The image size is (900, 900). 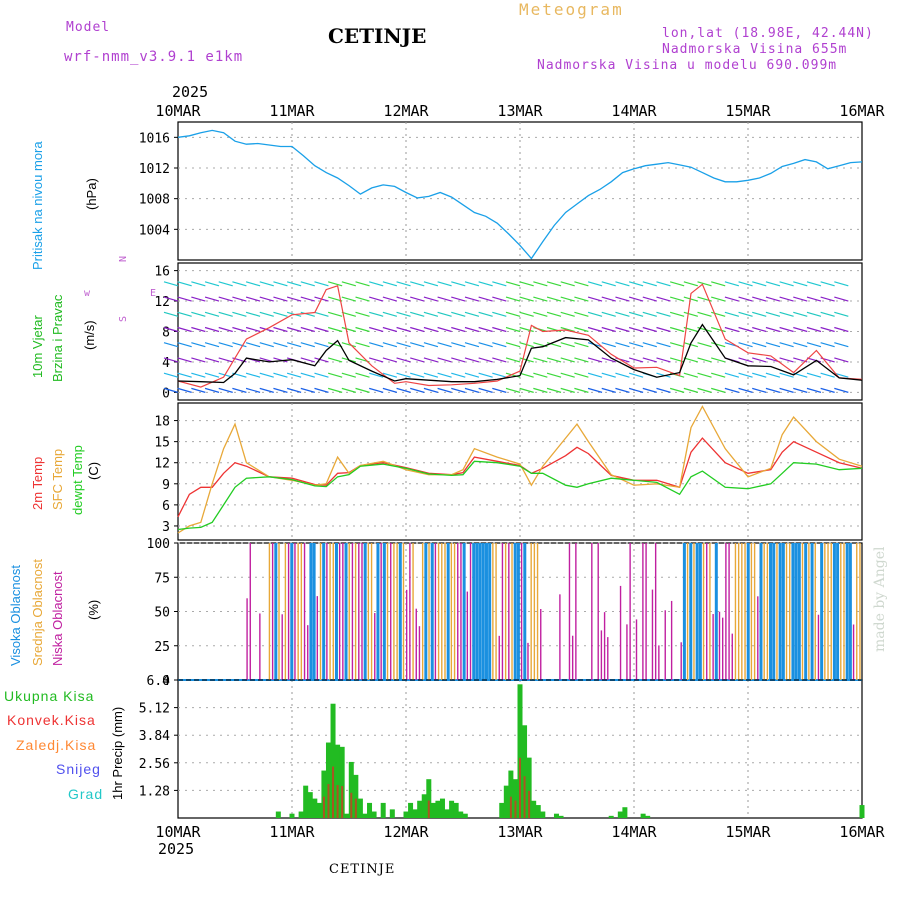 I want to click on x-tick-label-bottom: 13MAR, so click(x=520, y=832).